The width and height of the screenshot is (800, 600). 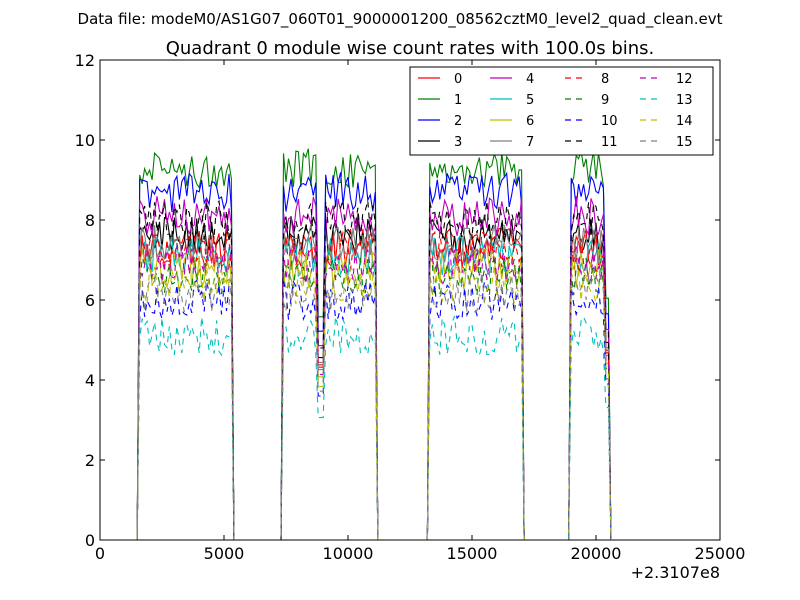 What do you see at coordinates (609, 121) in the screenshot?
I see `legend-label-10: 10` at bounding box center [609, 121].